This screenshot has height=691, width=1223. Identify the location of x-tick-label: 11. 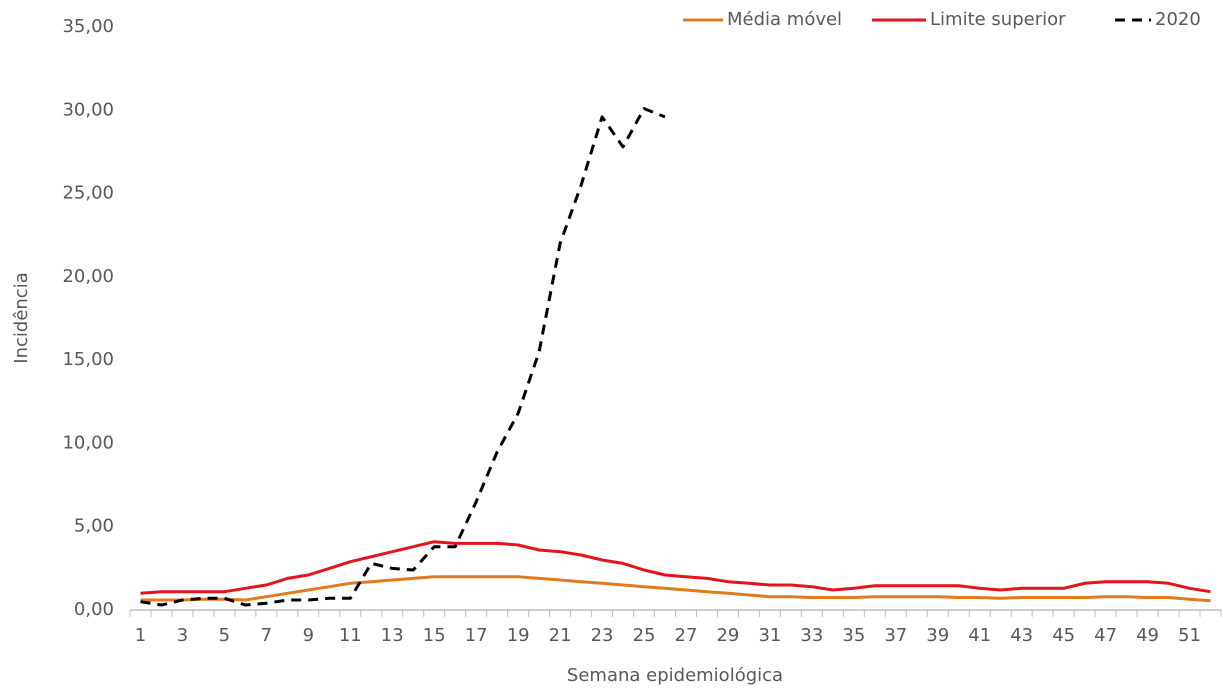
(350, 635).